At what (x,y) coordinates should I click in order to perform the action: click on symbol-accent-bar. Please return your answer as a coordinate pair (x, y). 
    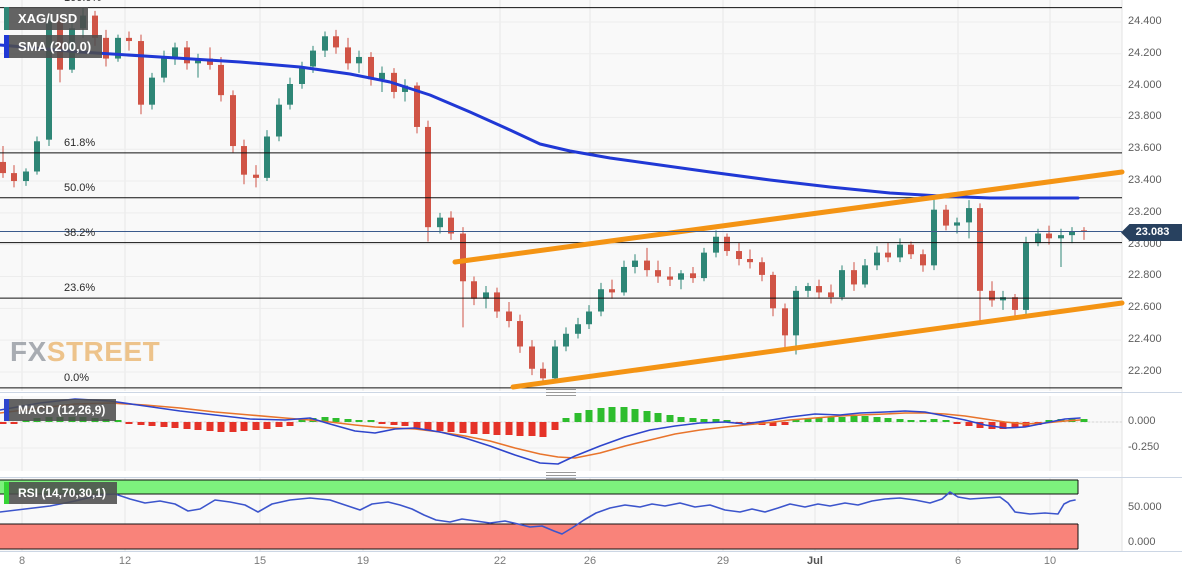
    Looking at the image, I should click on (6, 18).